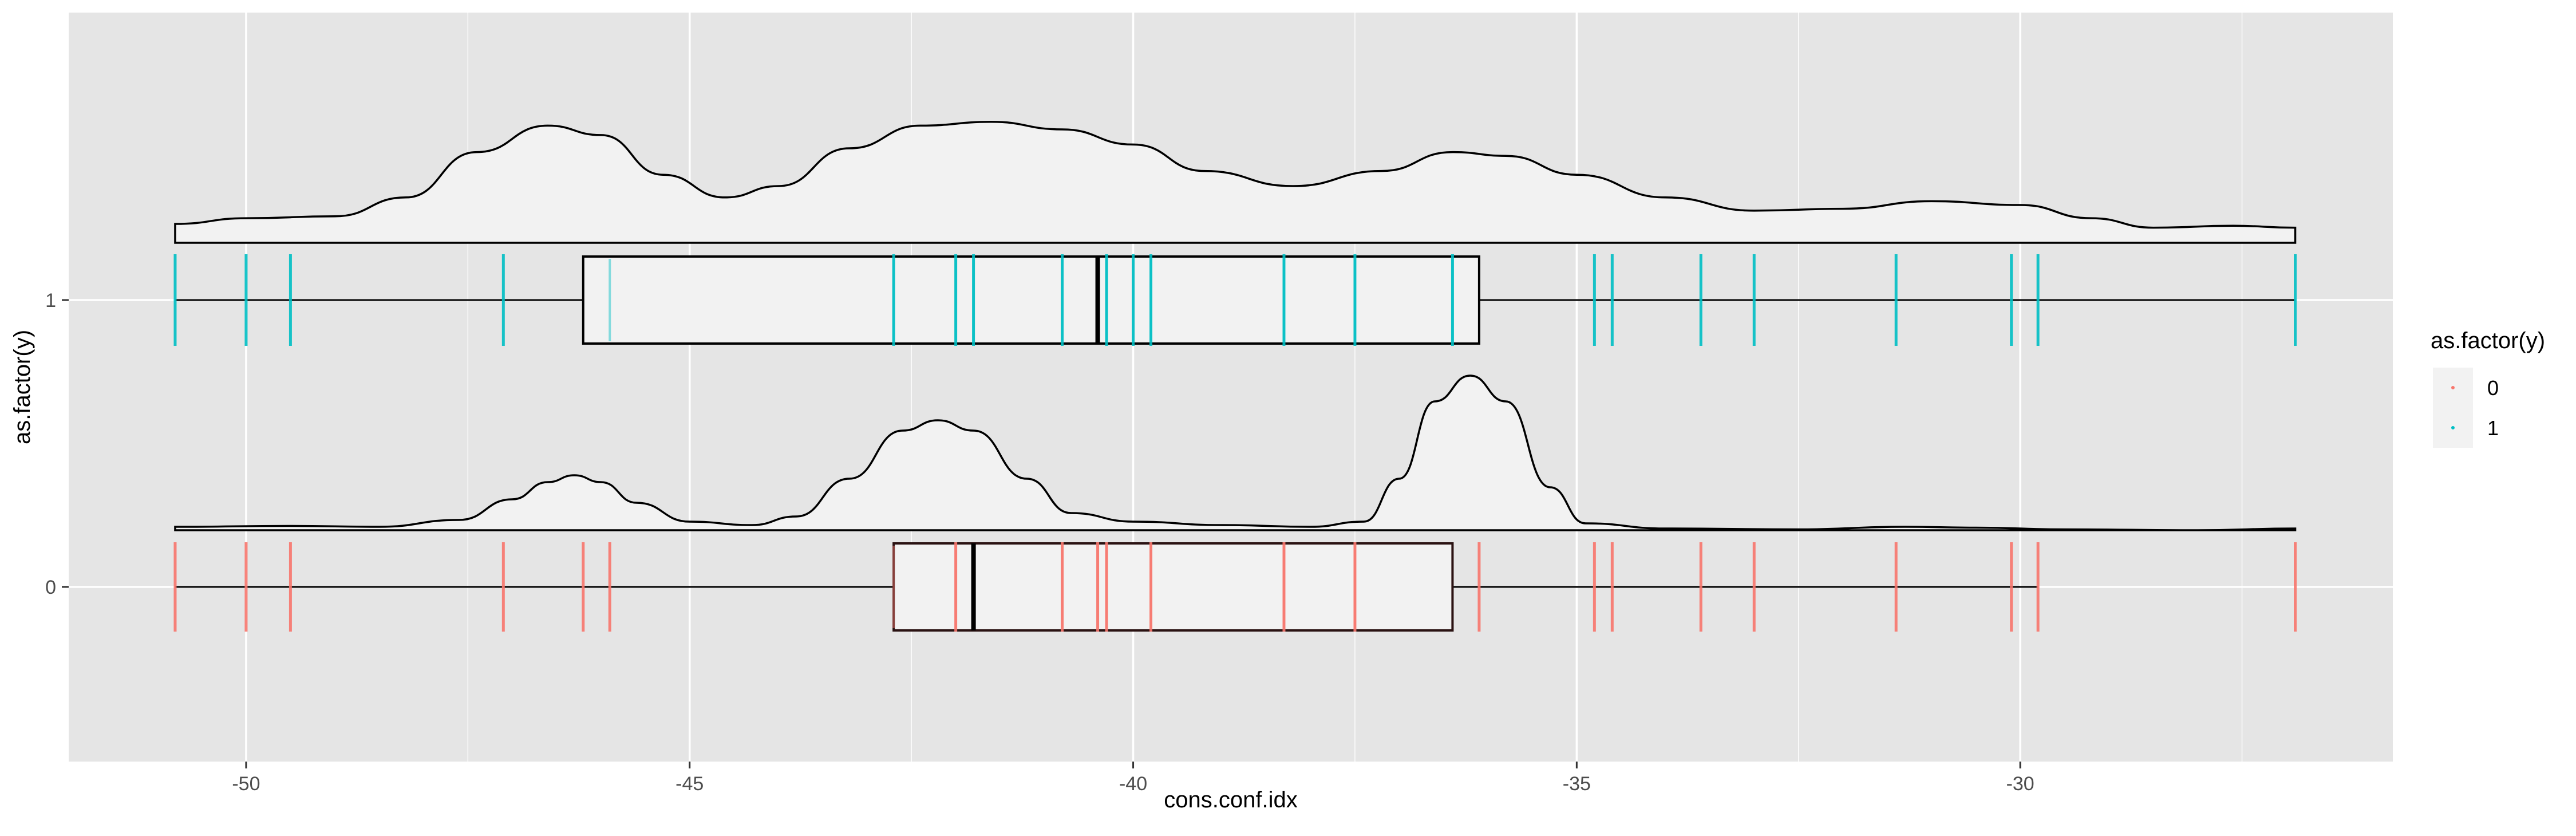 This screenshot has width=2576, height=836. Describe the element at coordinates (2493, 428) in the screenshot. I see `legend-label-1: 1` at that location.